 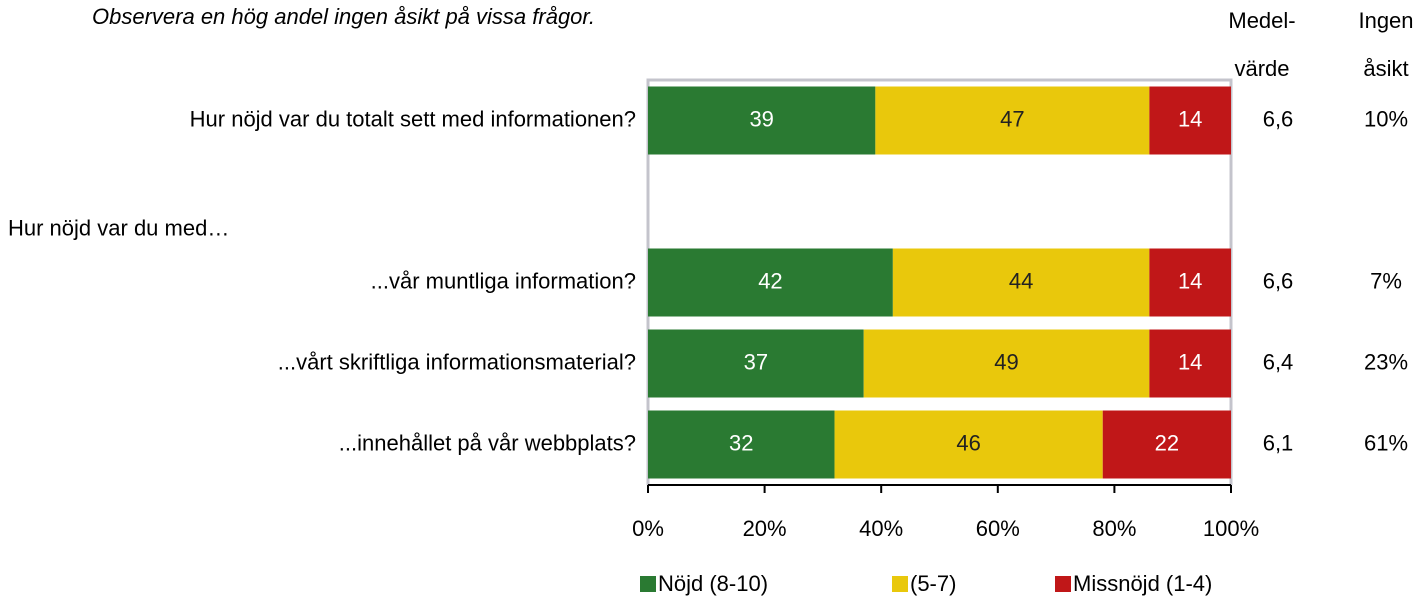 I want to click on data-label: 49, so click(x=1006, y=361).